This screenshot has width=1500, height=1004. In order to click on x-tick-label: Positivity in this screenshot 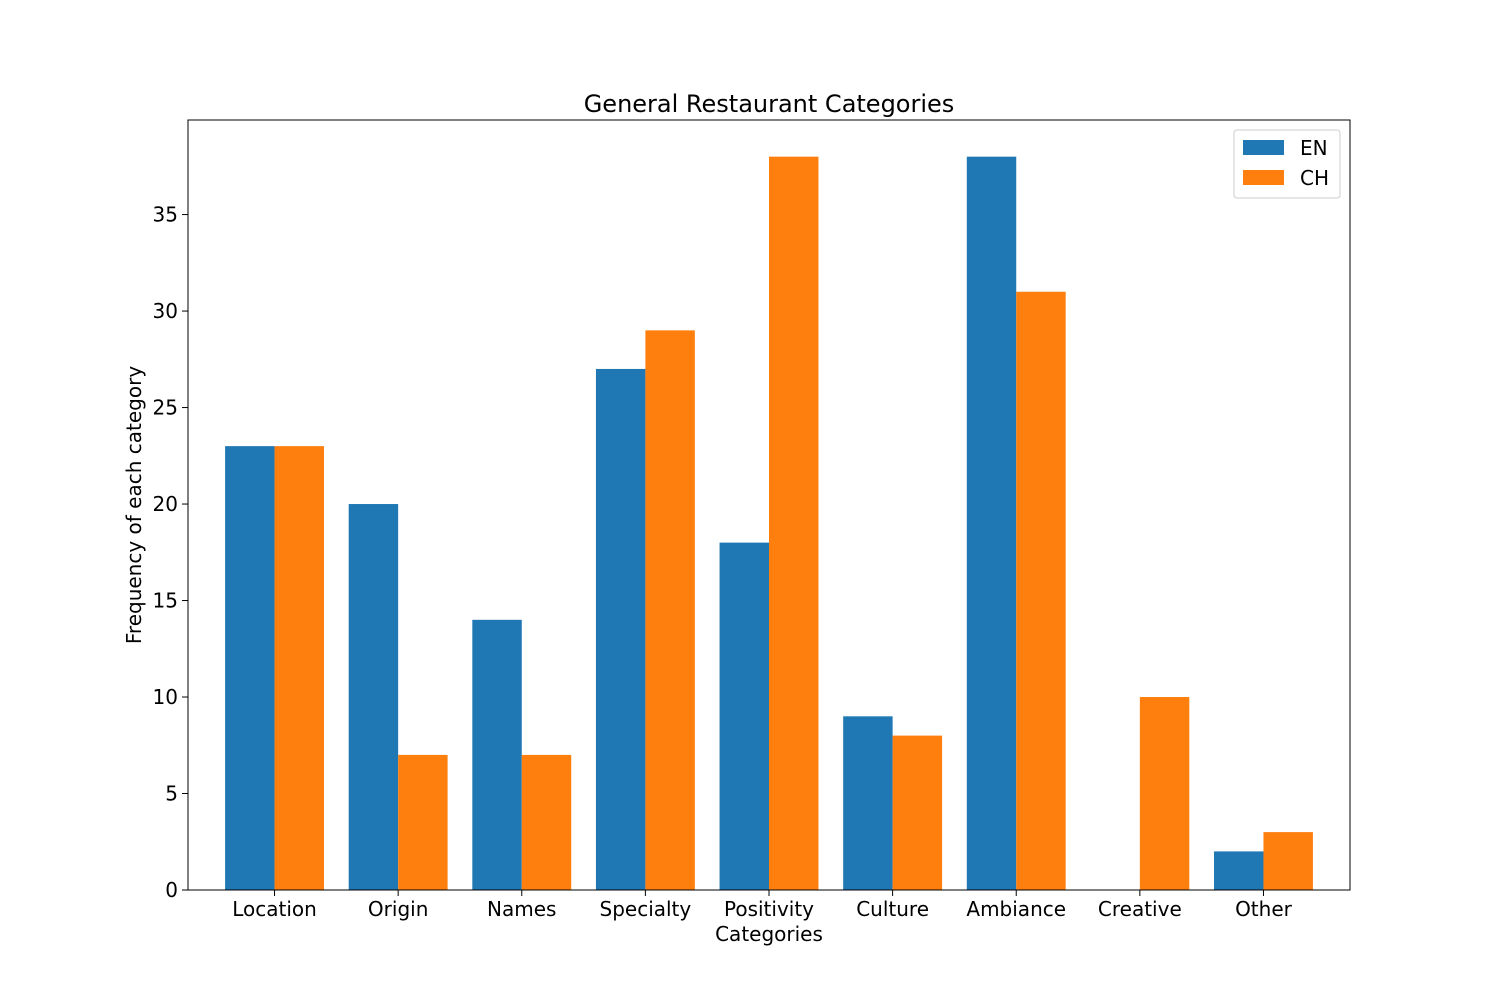, I will do `click(769, 909)`.